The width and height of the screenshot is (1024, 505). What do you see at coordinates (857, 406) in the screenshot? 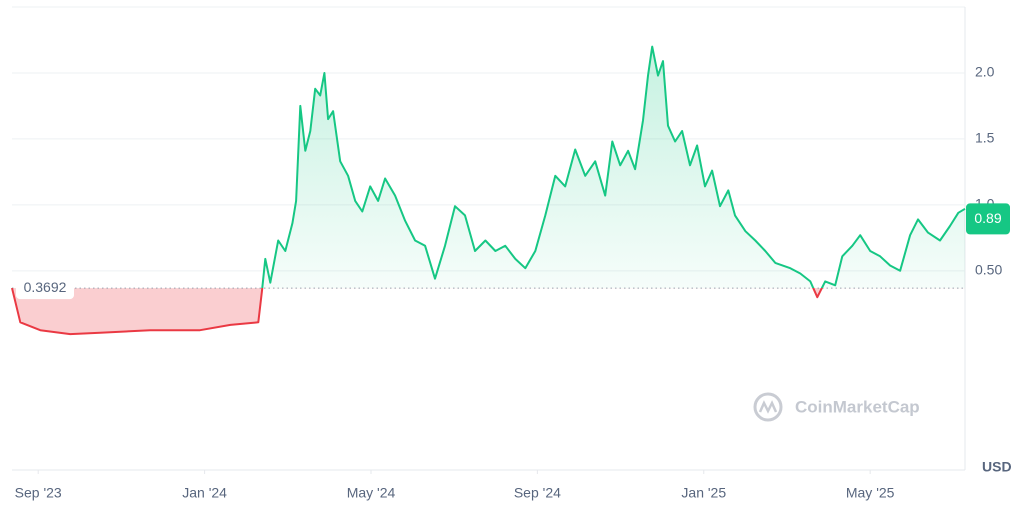
I see `watermark-text: CoinMarketCap` at bounding box center [857, 406].